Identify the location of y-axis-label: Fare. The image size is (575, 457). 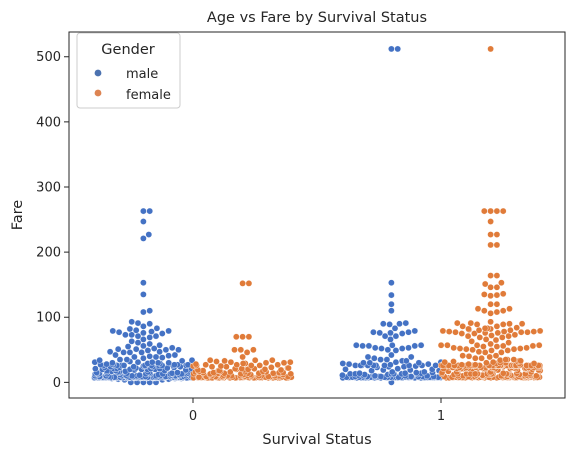
(18, 215).